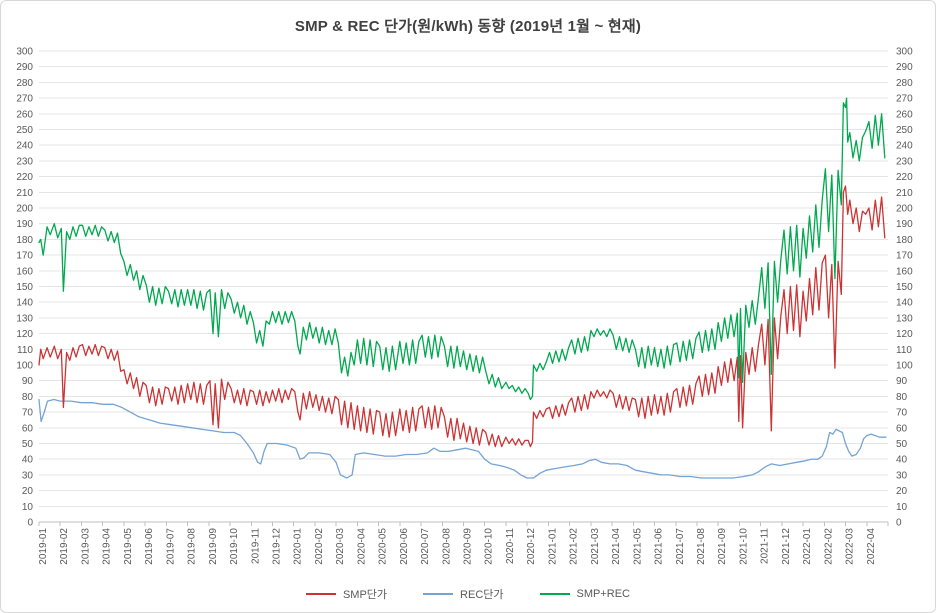 The image size is (936, 613). What do you see at coordinates (425, 546) in the screenshot?
I see `x-axis-tick: 2020-07` at bounding box center [425, 546].